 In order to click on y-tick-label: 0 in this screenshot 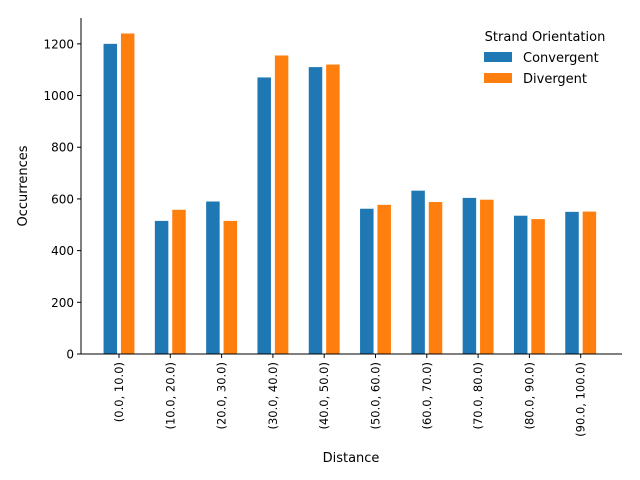, I will do `click(70, 355)`.